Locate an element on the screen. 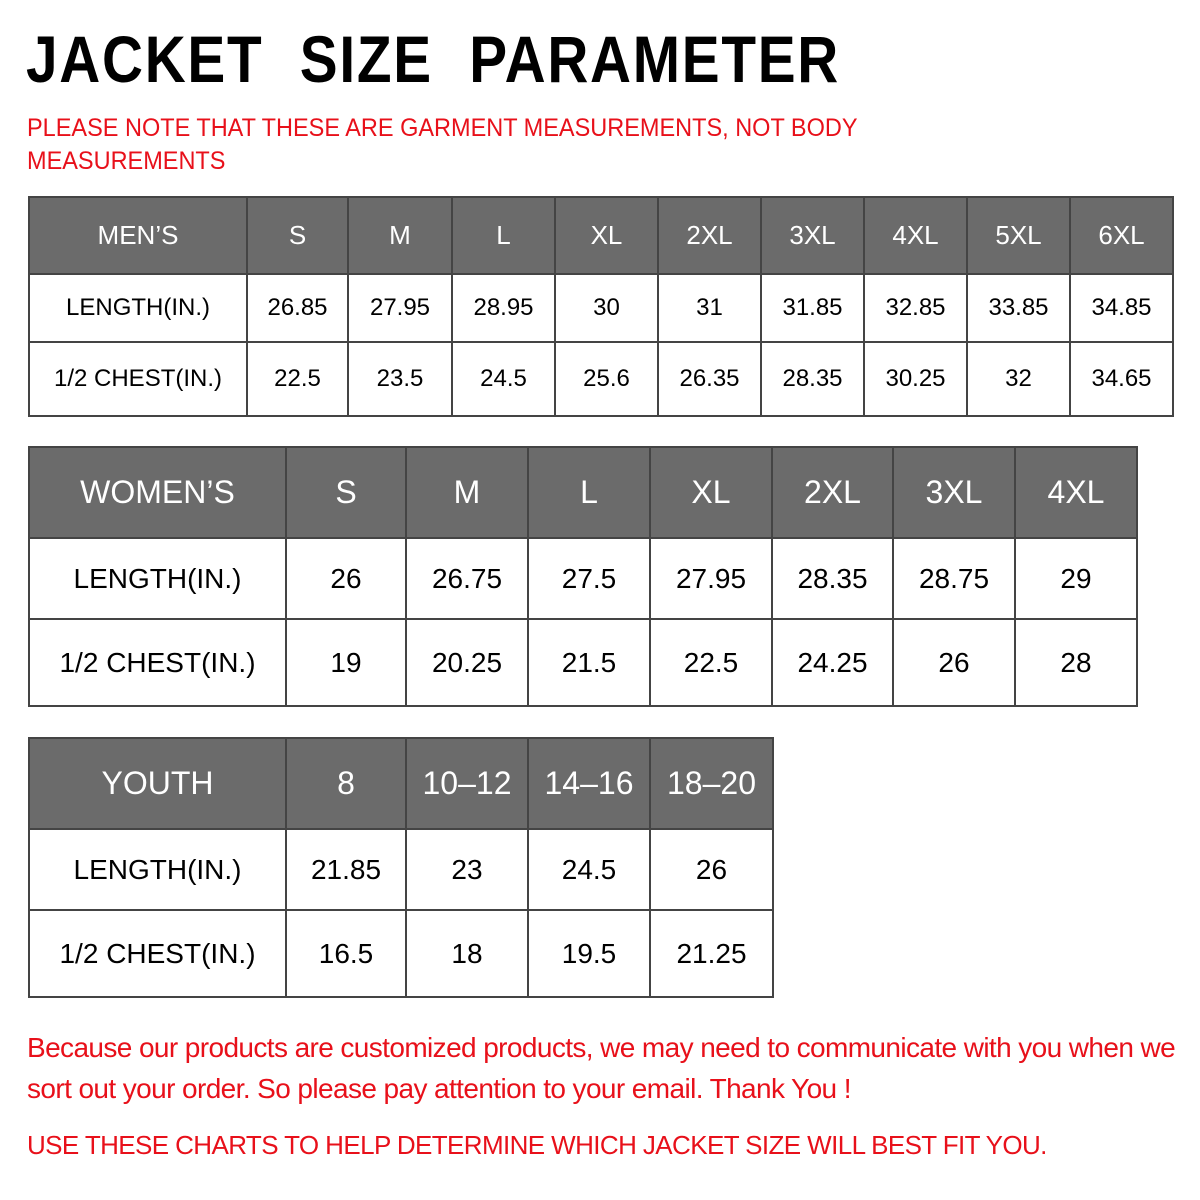 The width and height of the screenshot is (1200, 1200). measurement-cell: 34.65 is located at coordinates (1122, 380).